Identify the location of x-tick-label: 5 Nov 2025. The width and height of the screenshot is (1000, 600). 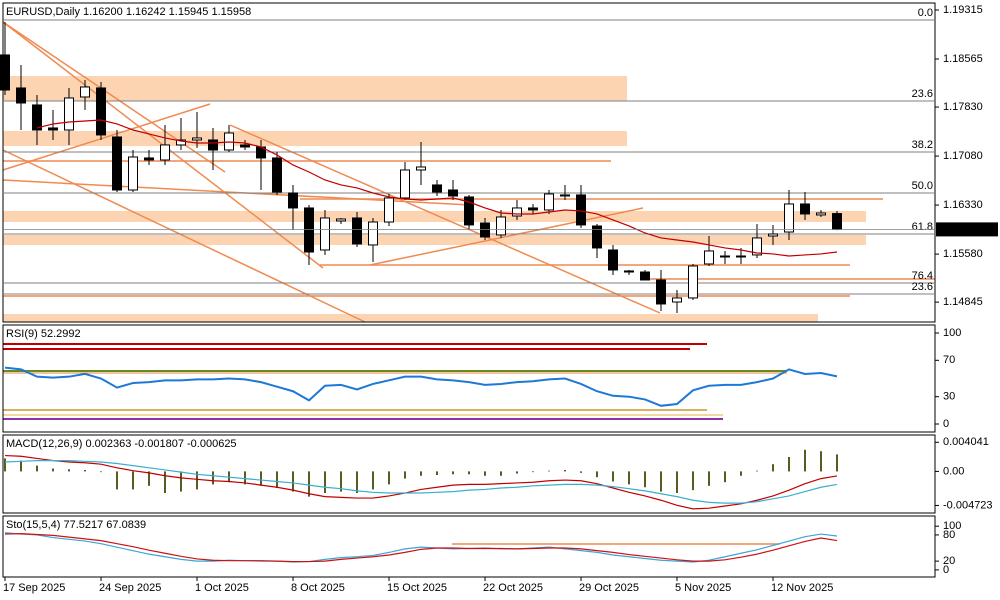
(703, 588).